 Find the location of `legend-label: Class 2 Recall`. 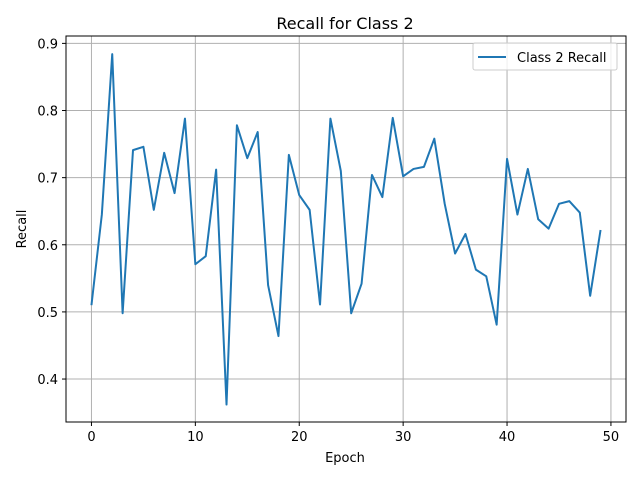

legend-label: Class 2 Recall is located at coordinates (562, 58).